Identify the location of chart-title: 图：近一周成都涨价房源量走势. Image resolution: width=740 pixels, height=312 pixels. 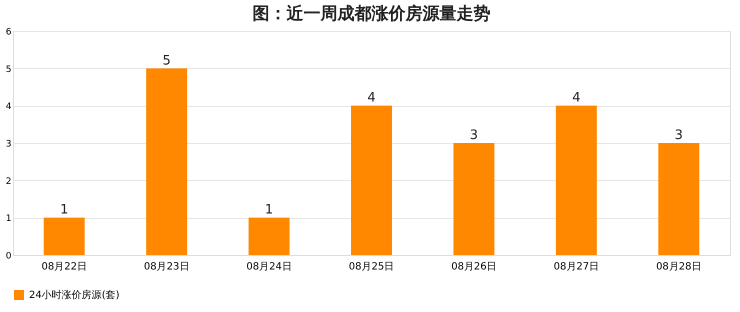
(371, 14).